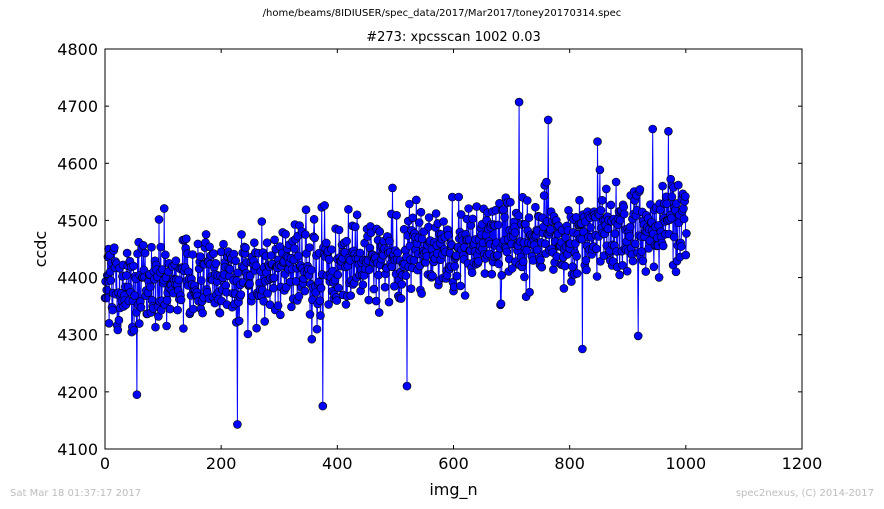 The height and width of the screenshot is (509, 884). What do you see at coordinates (802, 463) in the screenshot?
I see `x-tick-label: 1200` at bounding box center [802, 463].